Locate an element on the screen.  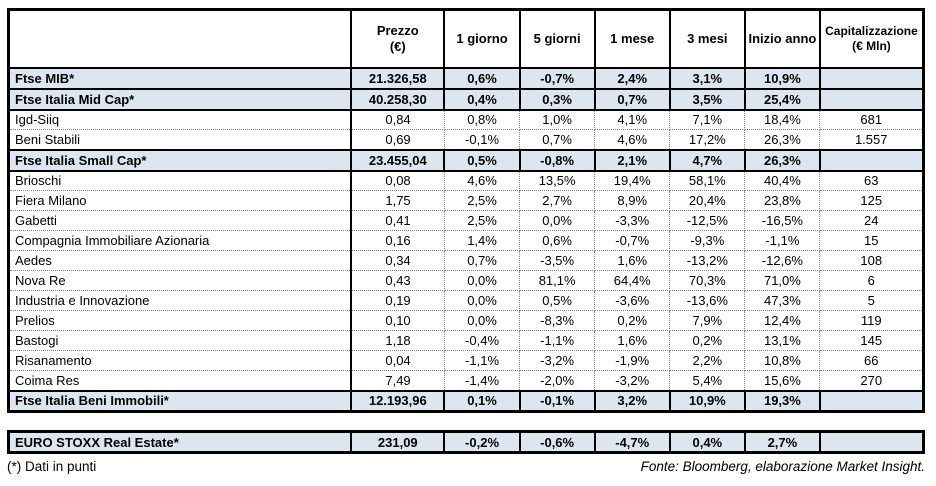
cell-value: -12,6% is located at coordinates (782, 260).